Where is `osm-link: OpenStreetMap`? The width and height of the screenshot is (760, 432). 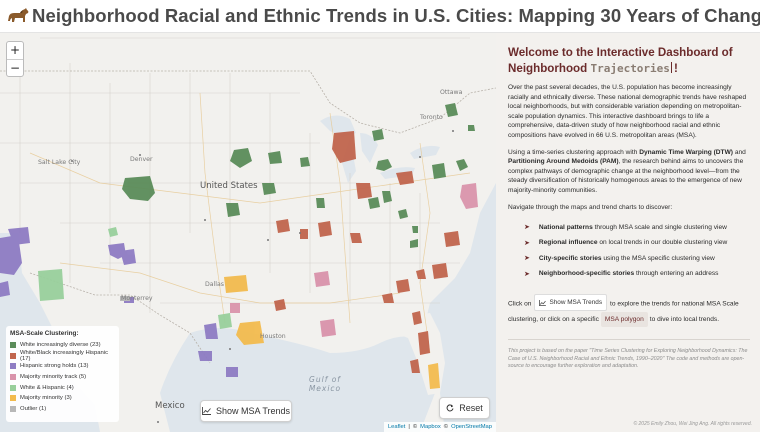 osm-link: OpenStreetMap is located at coordinates (471, 427).